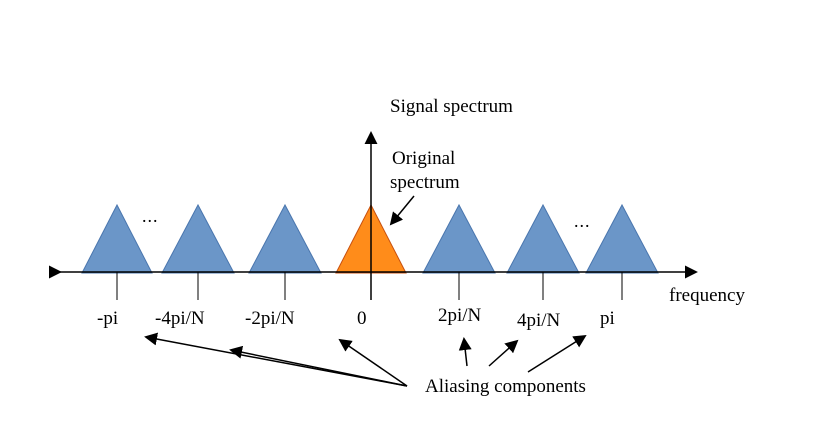 The width and height of the screenshot is (820, 434). Describe the element at coordinates (607, 318) in the screenshot. I see `tick-label-pi: pi` at that location.